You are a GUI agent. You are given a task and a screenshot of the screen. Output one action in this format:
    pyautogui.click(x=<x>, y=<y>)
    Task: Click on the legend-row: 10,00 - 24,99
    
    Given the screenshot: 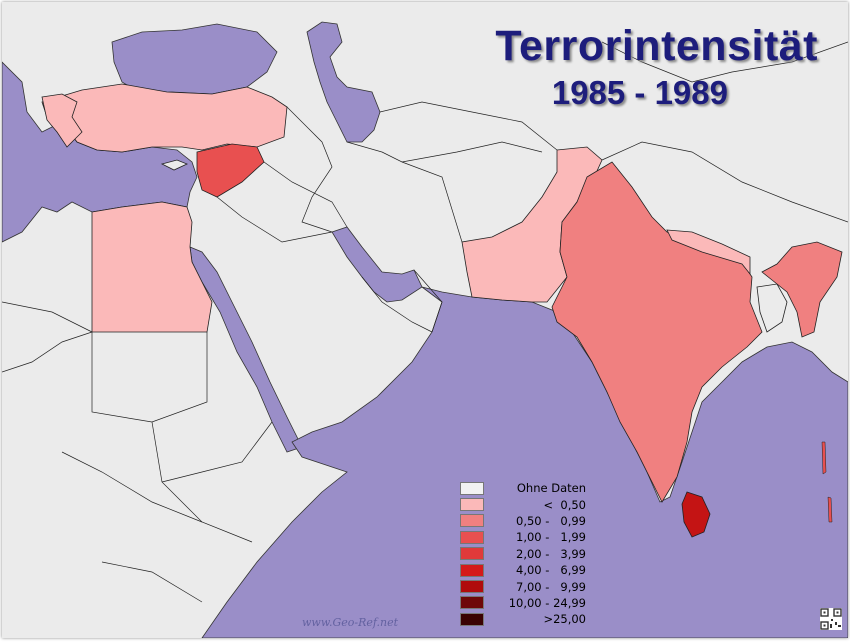 What is the action you would take?
    pyautogui.click(x=525, y=603)
    